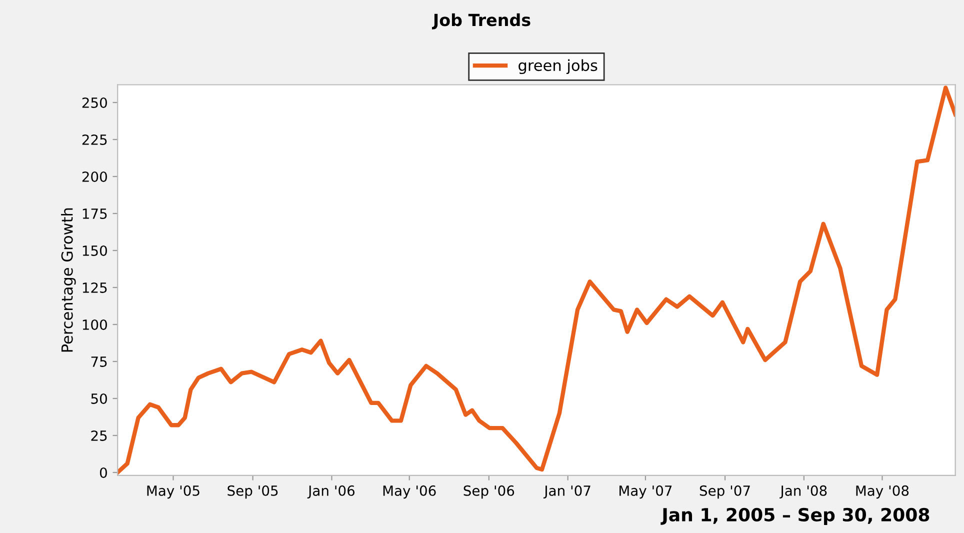  I want to click on y-tick-label: 250, so click(94, 102).